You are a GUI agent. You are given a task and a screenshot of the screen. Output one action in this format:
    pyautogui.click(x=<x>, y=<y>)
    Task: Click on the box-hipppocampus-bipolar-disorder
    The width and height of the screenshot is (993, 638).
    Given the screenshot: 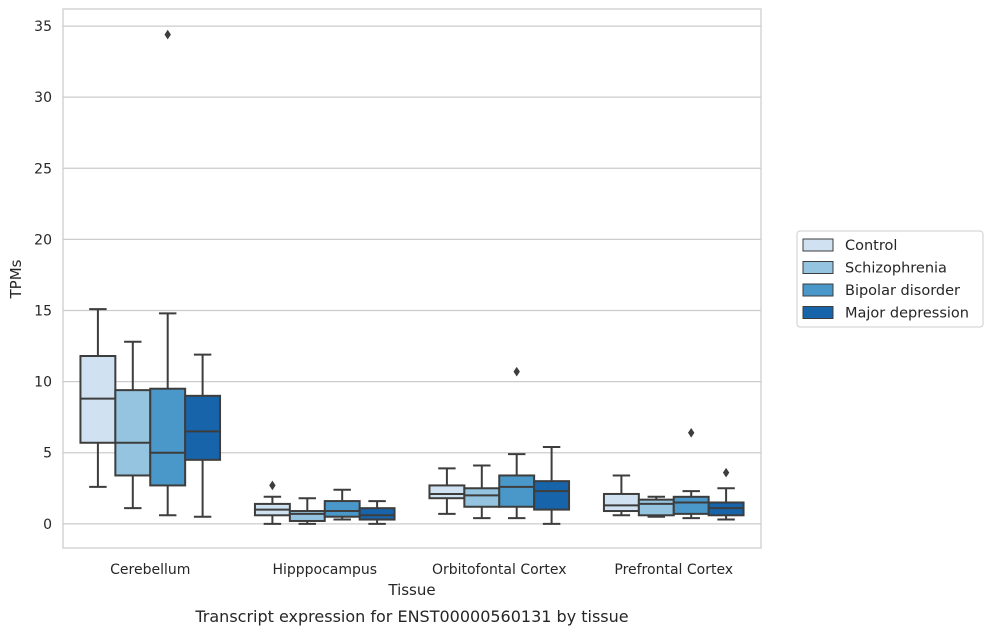 What is the action you would take?
    pyautogui.click(x=342, y=504)
    